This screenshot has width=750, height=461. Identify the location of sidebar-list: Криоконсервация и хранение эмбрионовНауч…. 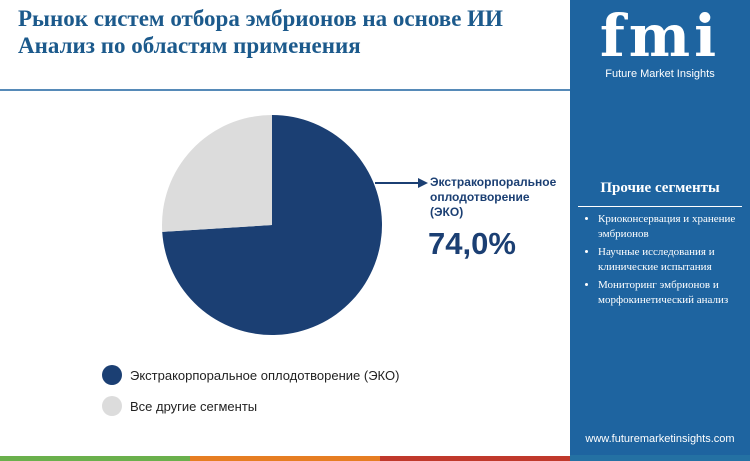
(663, 261).